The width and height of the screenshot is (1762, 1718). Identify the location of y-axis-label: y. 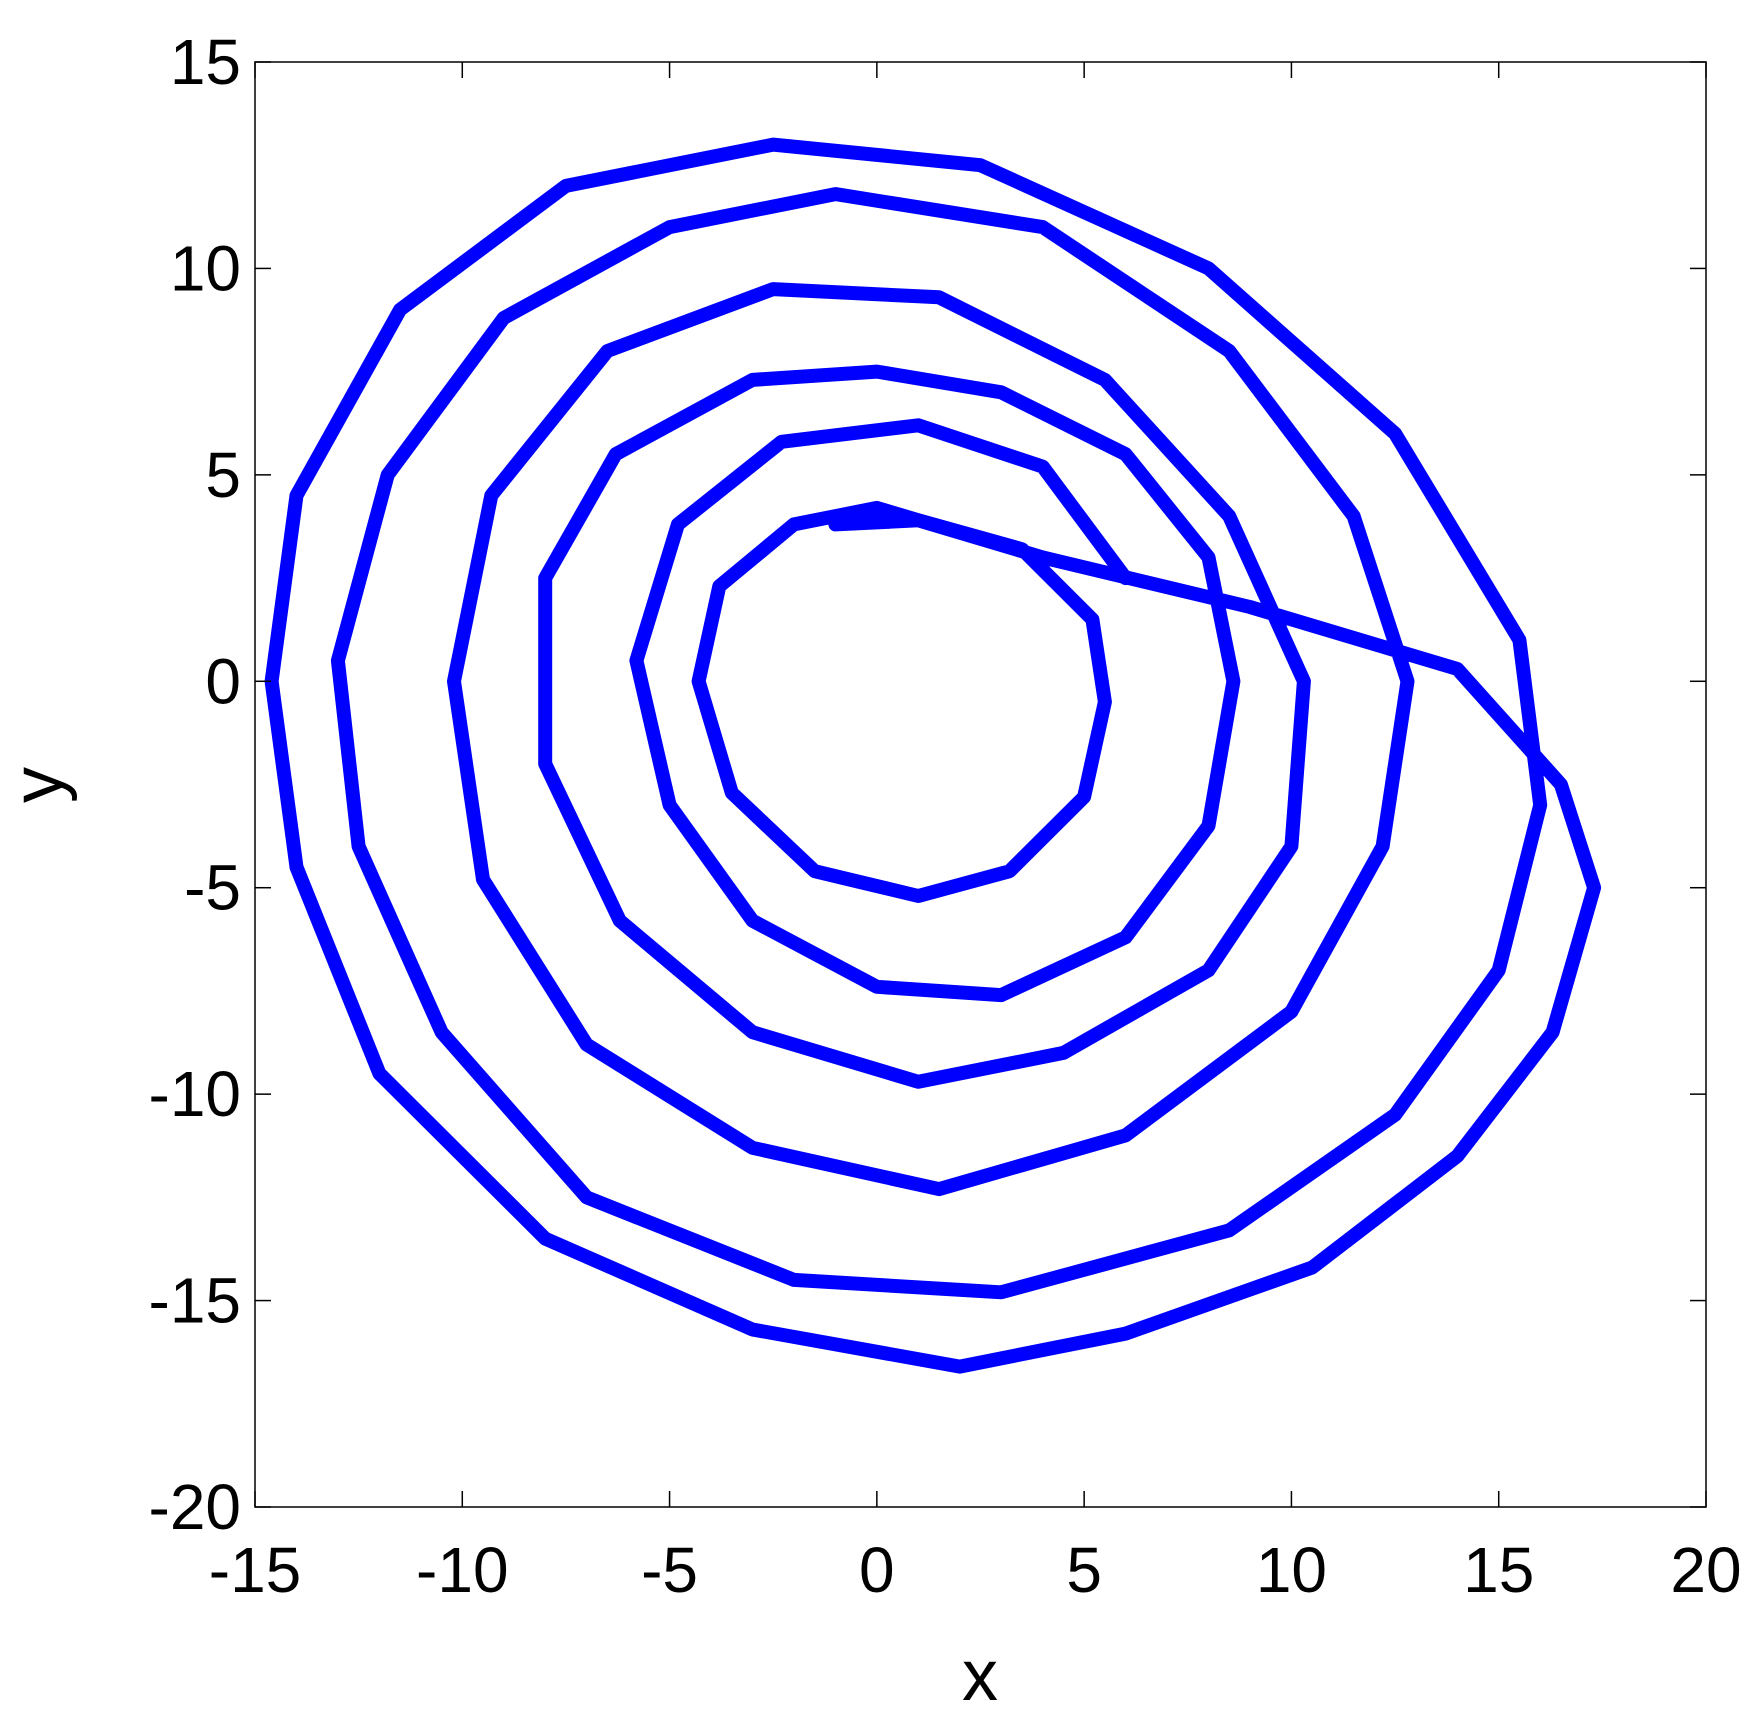
(39, 785).